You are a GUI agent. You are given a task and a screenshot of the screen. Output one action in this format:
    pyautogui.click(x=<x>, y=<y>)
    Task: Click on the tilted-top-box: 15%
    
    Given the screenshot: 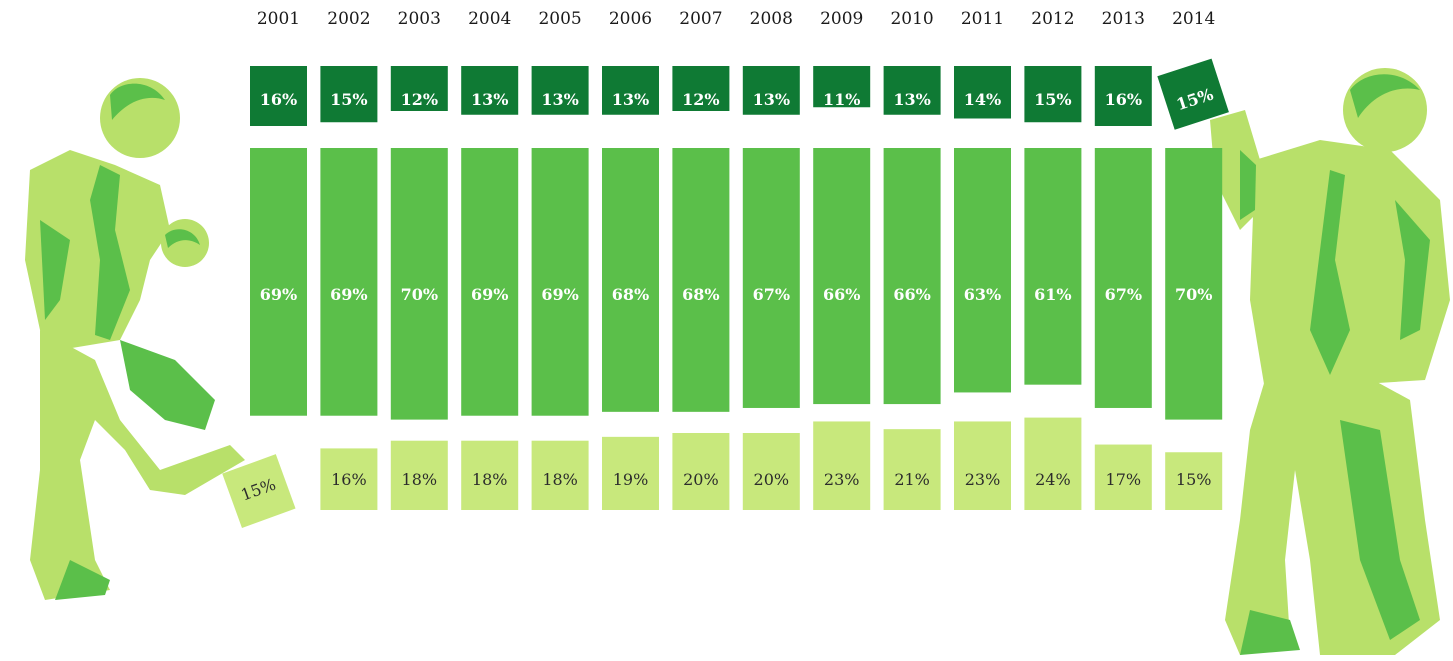 What is the action you would take?
    pyautogui.click(x=1193, y=94)
    